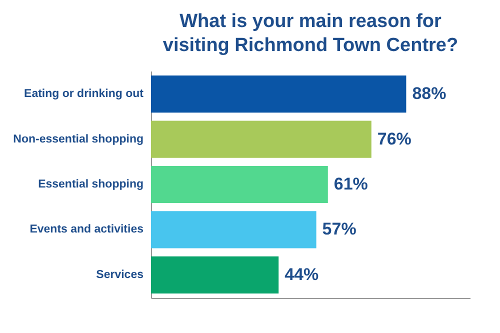 The height and width of the screenshot is (333, 500). Describe the element at coordinates (78, 139) in the screenshot. I see `y-tick-label: Non-essential shopping` at that location.